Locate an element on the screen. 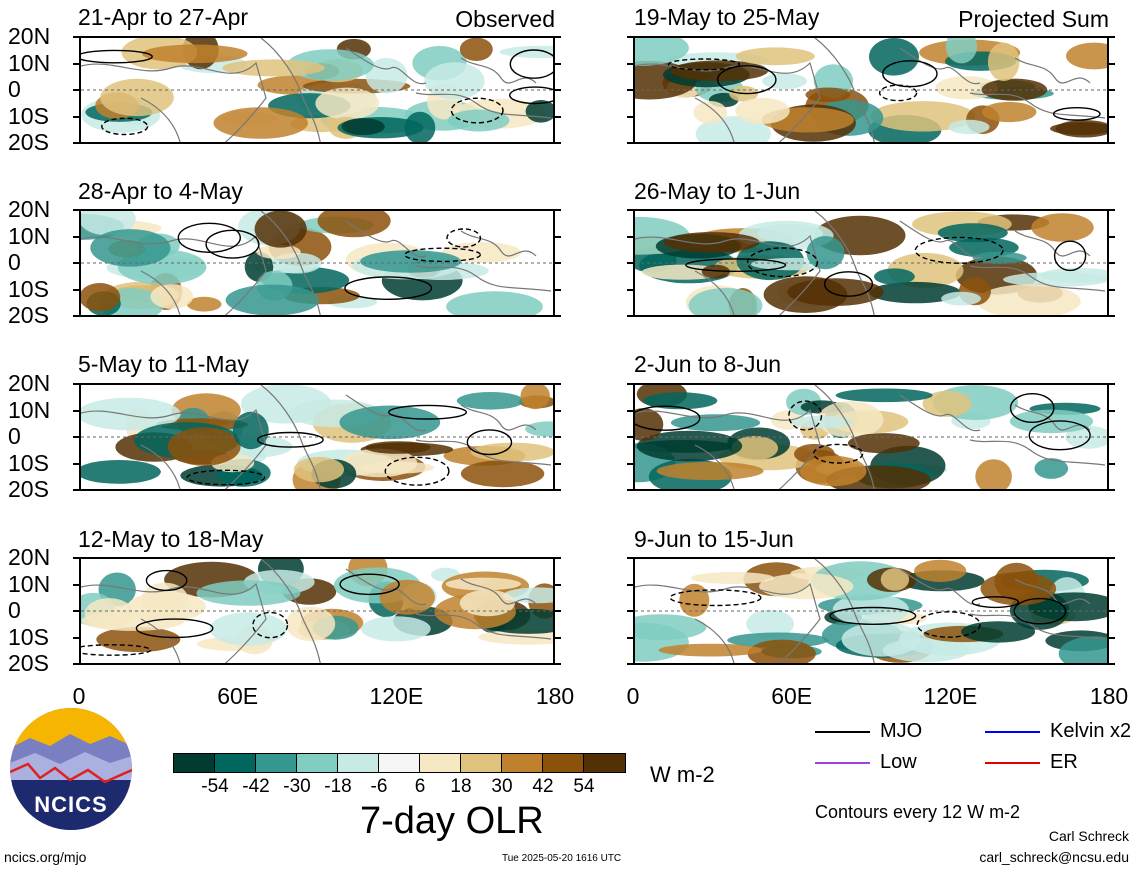  x-tick-label: 120E is located at coordinates (396, 696).